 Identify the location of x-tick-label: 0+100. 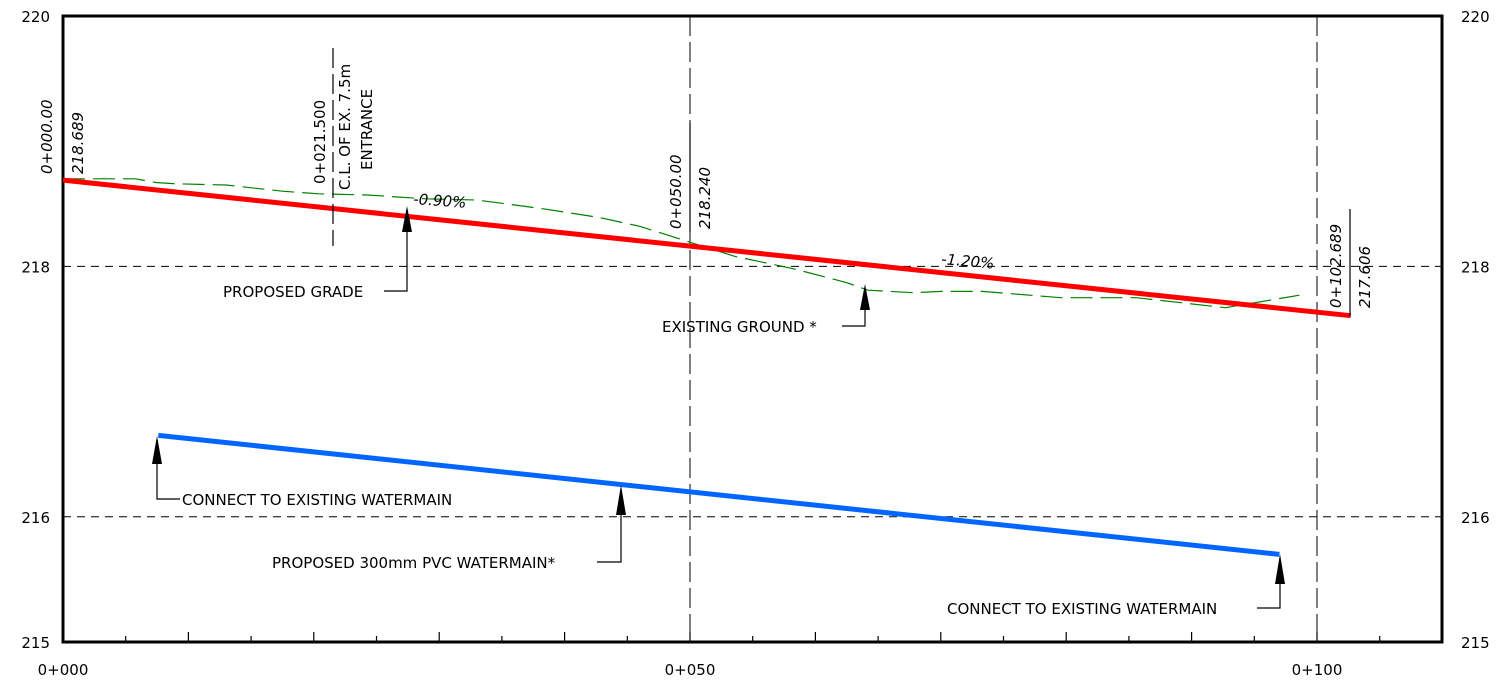
(1317, 670).